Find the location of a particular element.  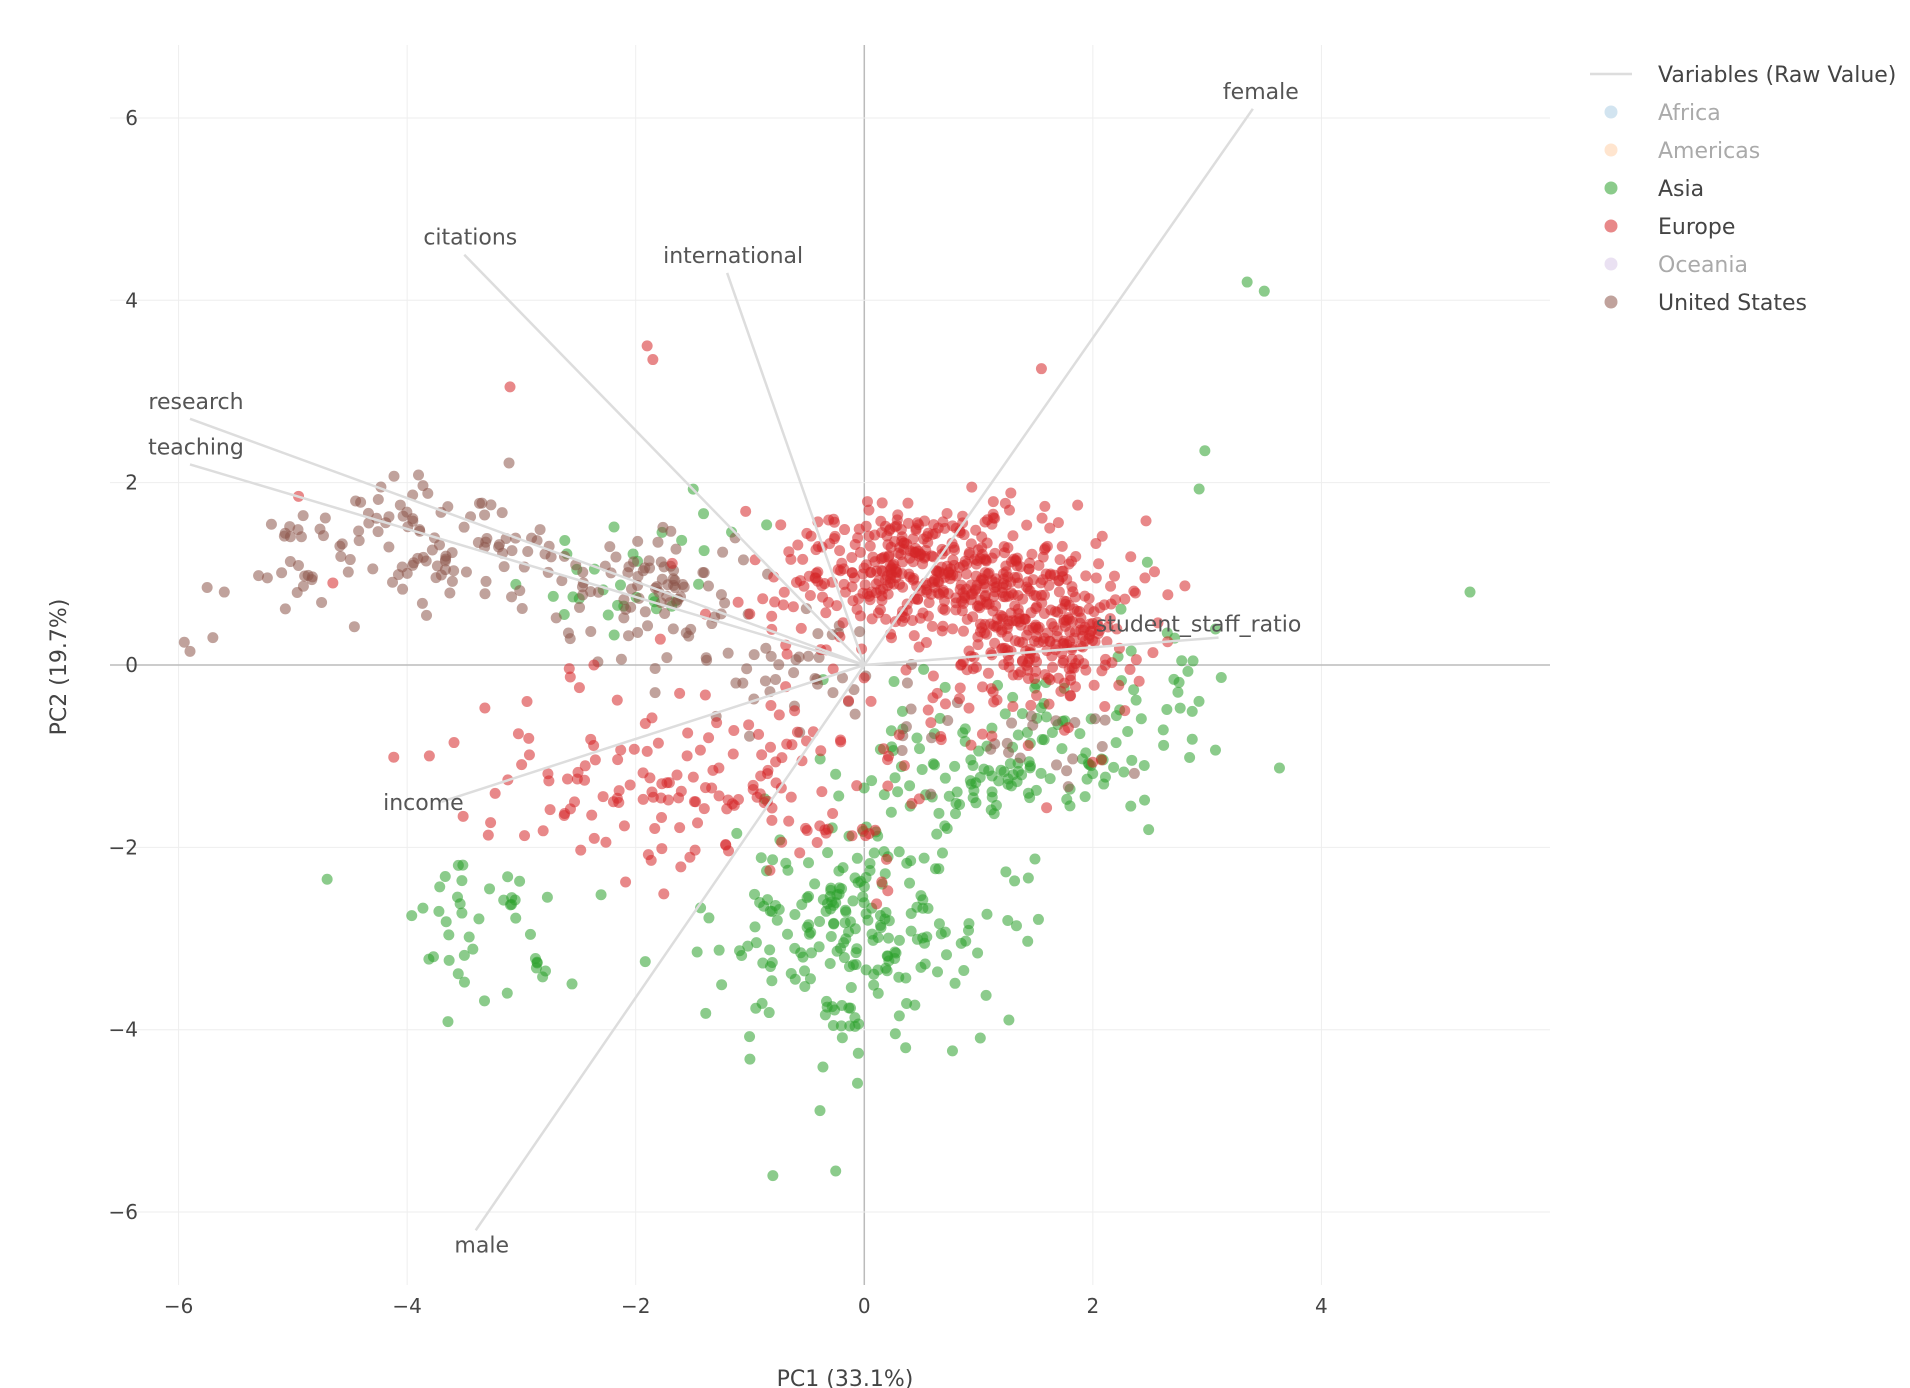

x-axis-title: PC1 (33.1%) is located at coordinates (845, 1377).